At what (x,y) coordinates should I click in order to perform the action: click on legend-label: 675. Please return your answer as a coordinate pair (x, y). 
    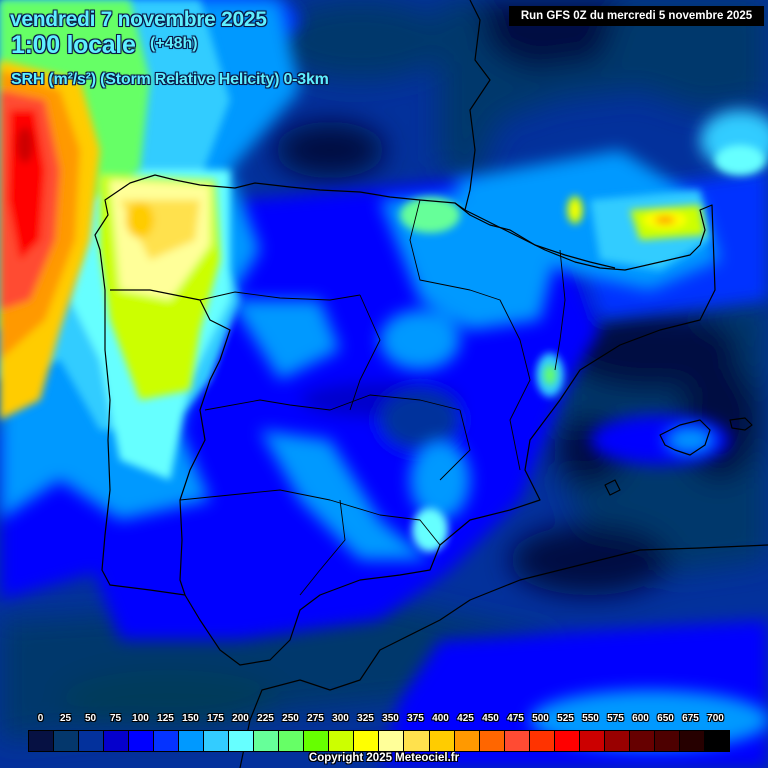
    Looking at the image, I should click on (690, 718).